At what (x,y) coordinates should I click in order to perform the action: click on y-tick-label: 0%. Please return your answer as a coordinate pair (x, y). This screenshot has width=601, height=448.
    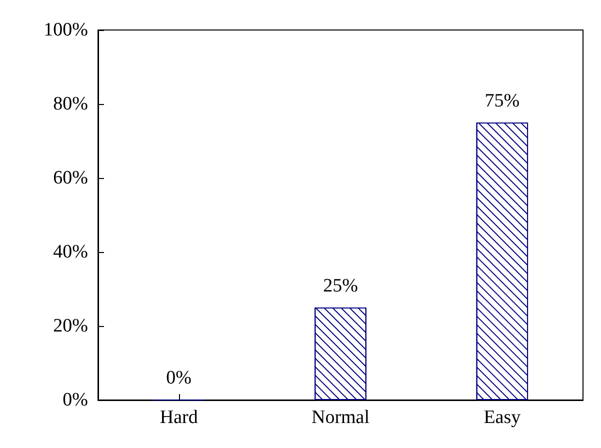
    Looking at the image, I should click on (75, 400).